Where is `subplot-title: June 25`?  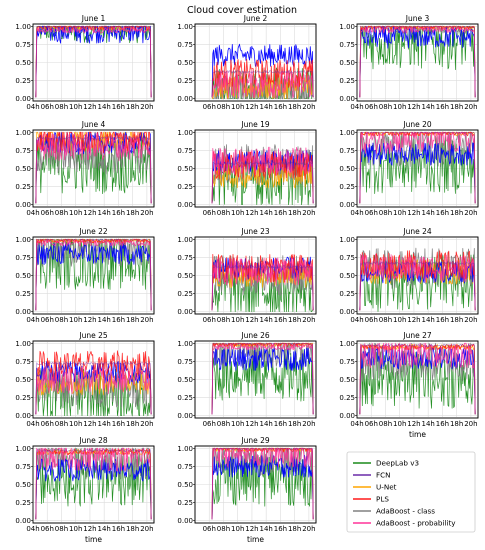 subplot-title: June 25 is located at coordinates (92, 335).